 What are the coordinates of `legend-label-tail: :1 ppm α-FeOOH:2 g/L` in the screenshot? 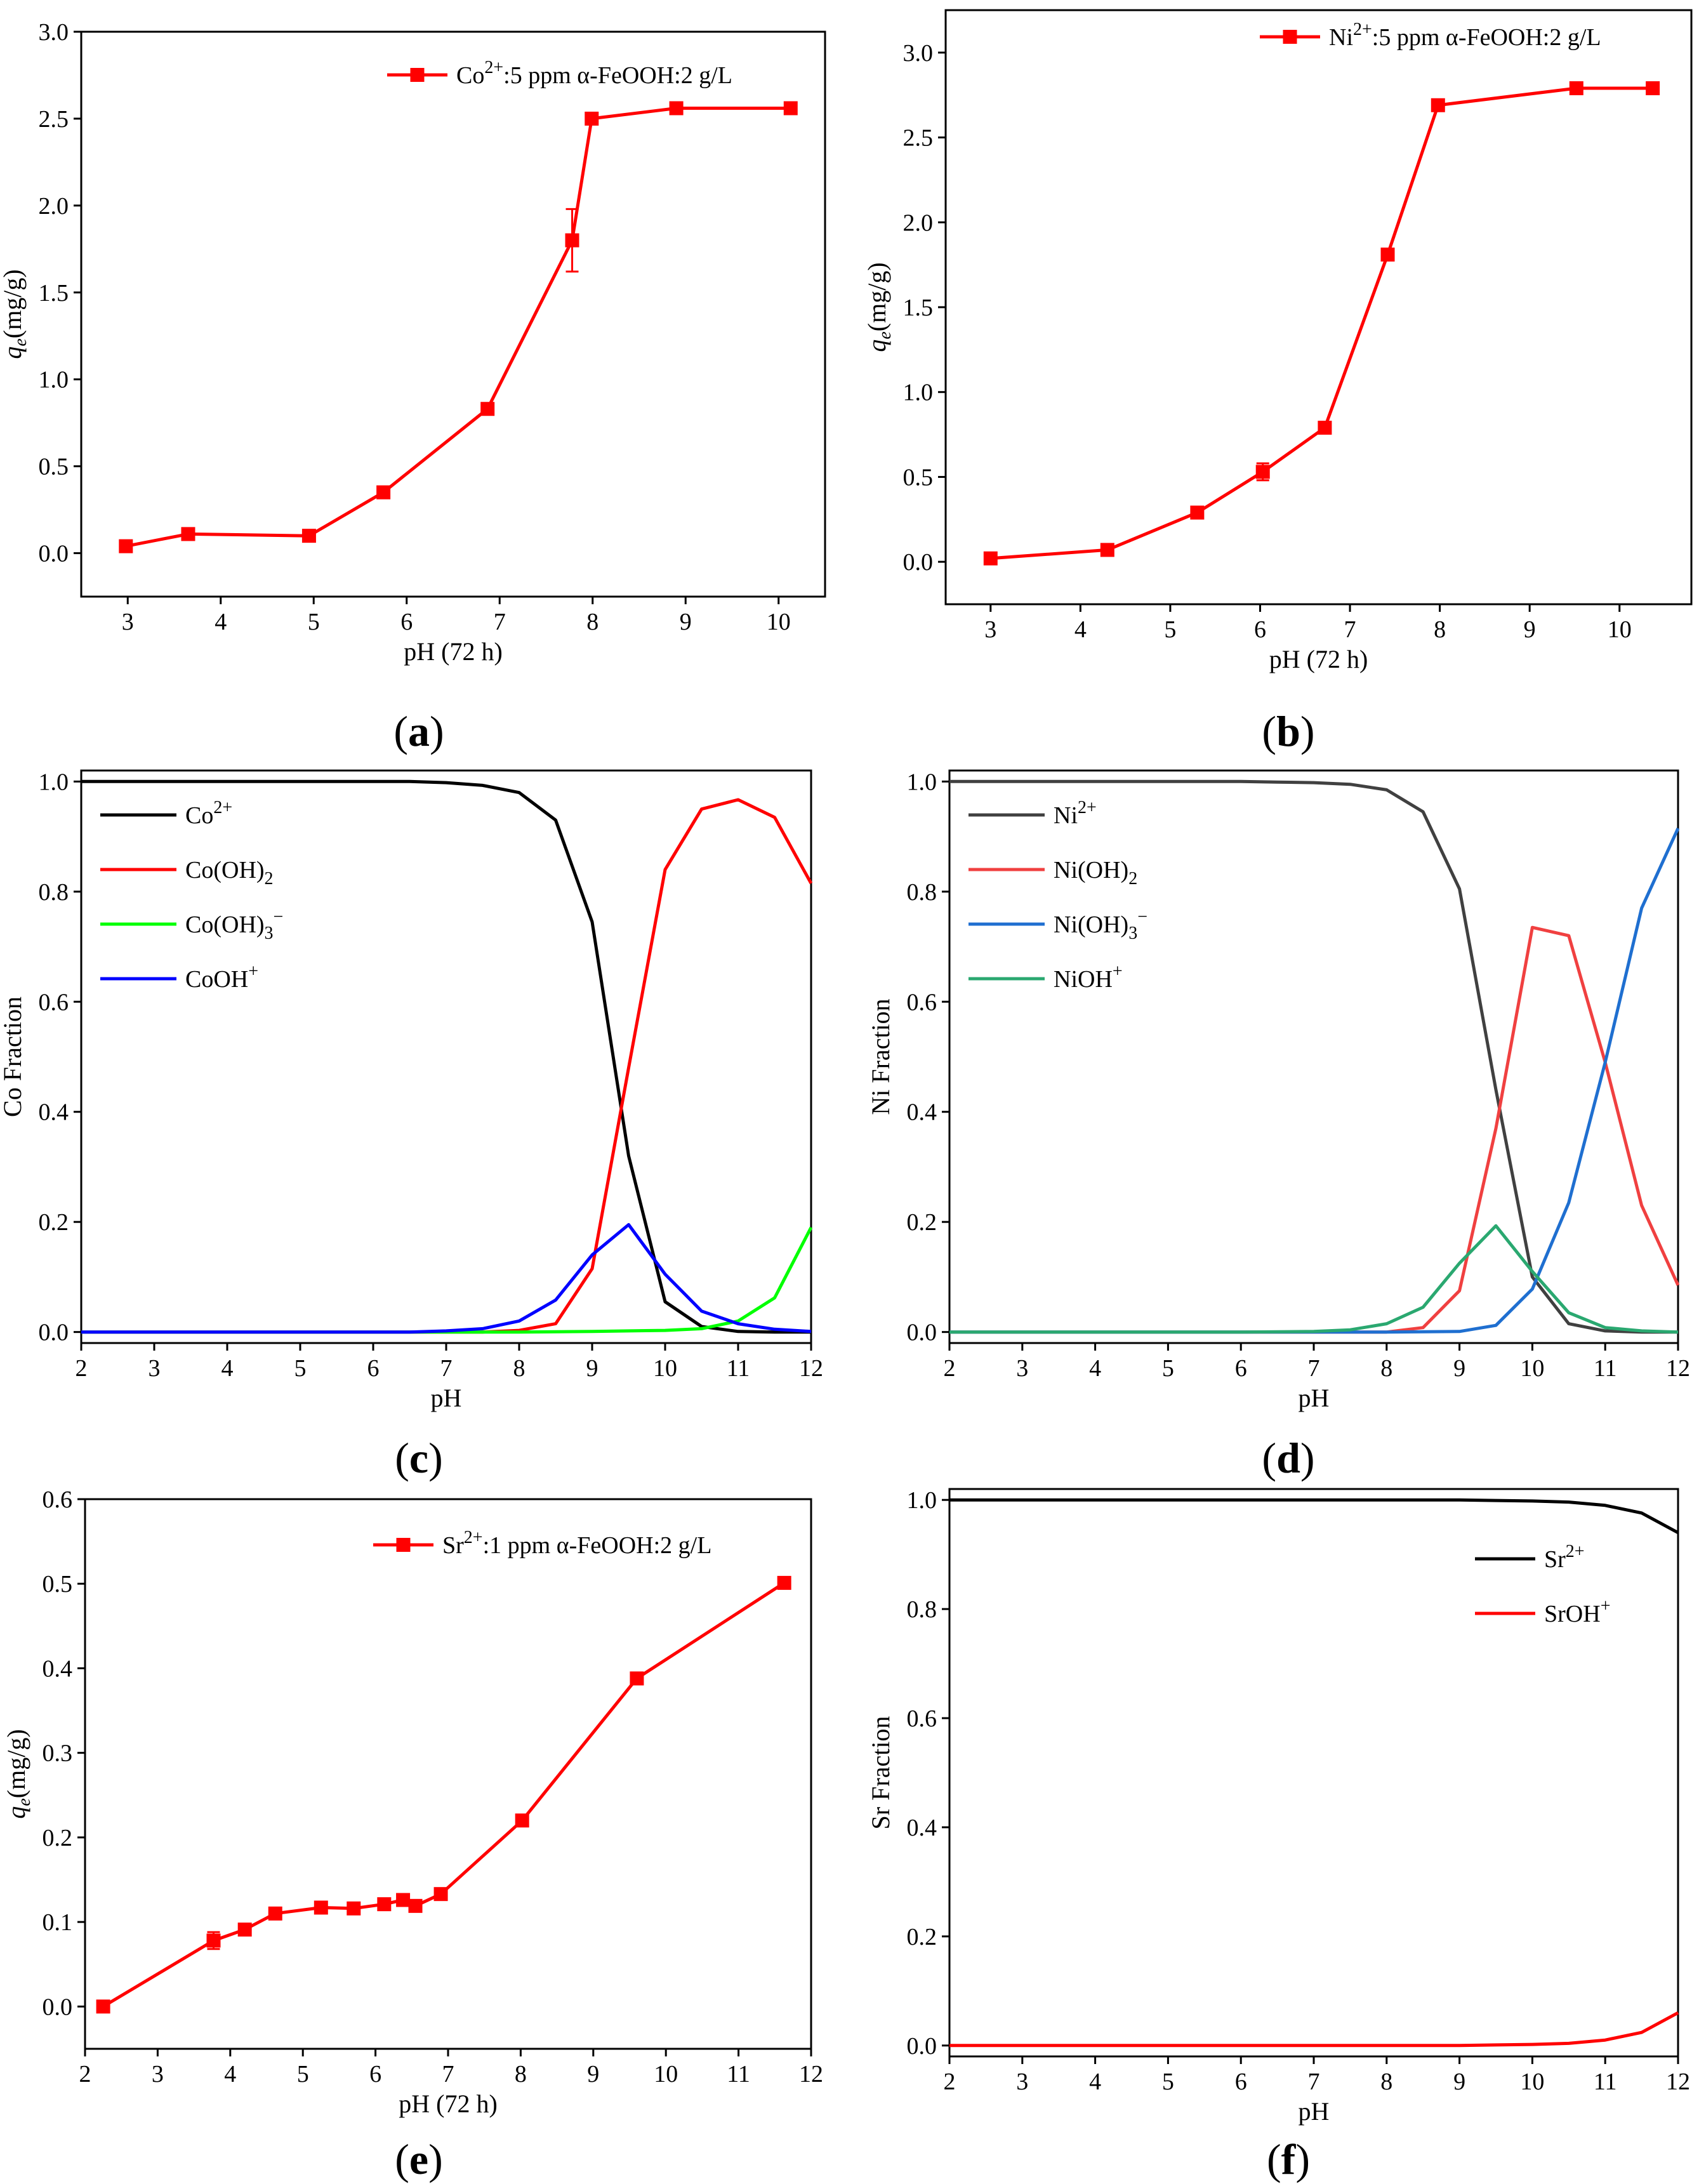 It's located at (597, 1545).